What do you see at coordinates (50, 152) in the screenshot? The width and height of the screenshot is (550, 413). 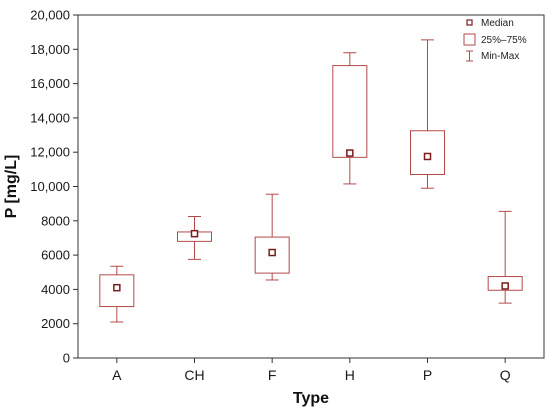 I see `y-tick-label: 12,000` at bounding box center [50, 152].